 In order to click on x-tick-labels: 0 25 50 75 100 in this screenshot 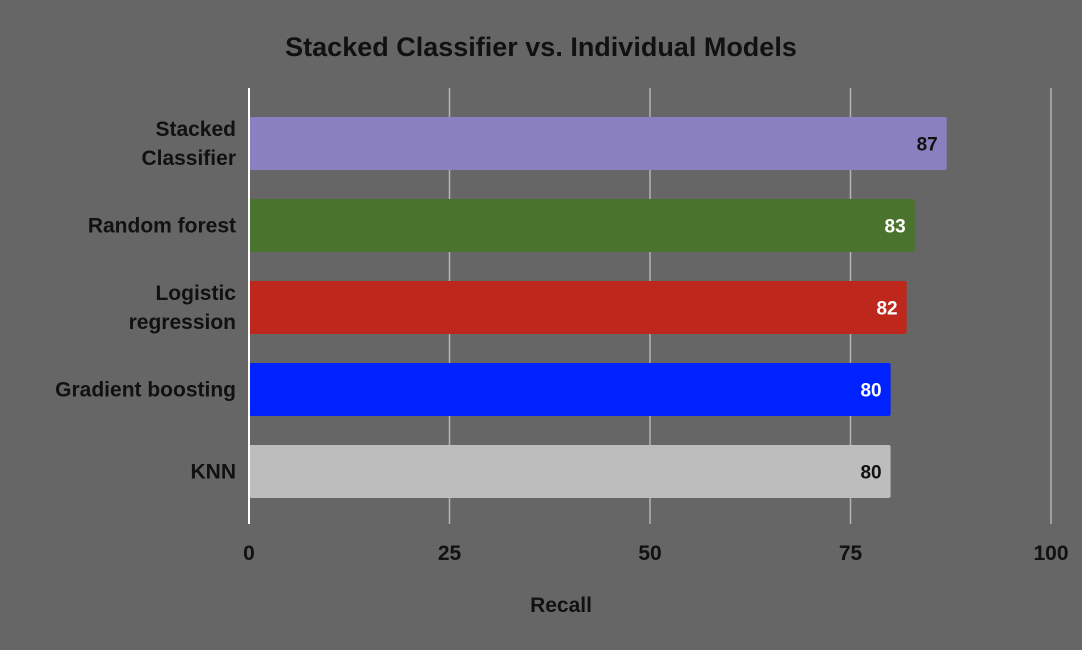, I will do `click(655, 553)`.